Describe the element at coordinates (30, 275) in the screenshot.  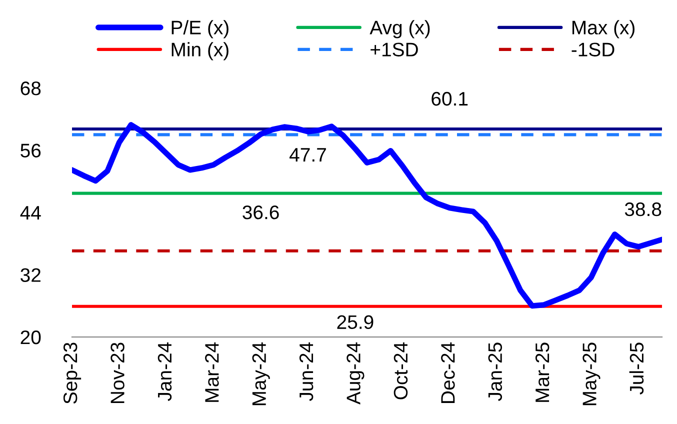
I see `y-tick-label: 32` at that location.